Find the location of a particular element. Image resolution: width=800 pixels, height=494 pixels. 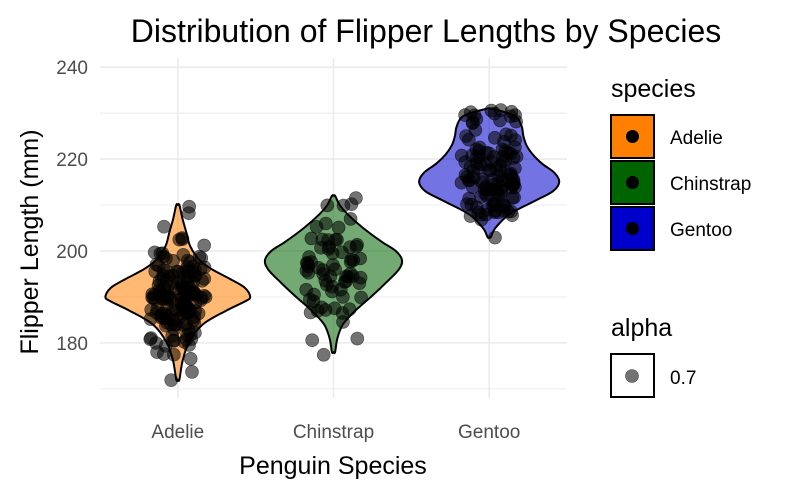

y-axis-title: Flipper Length (mm) is located at coordinates (30, 241).